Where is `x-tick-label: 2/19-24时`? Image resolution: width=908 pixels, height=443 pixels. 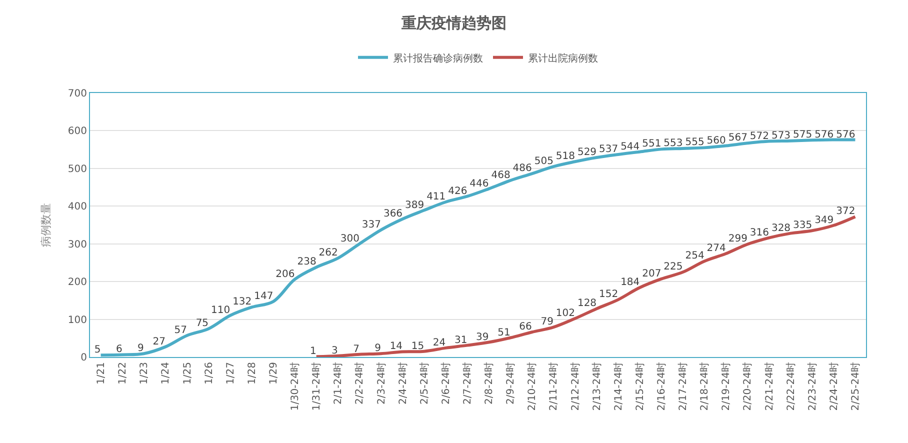
x-tick-label: 2/19-24时 is located at coordinates (726, 386).